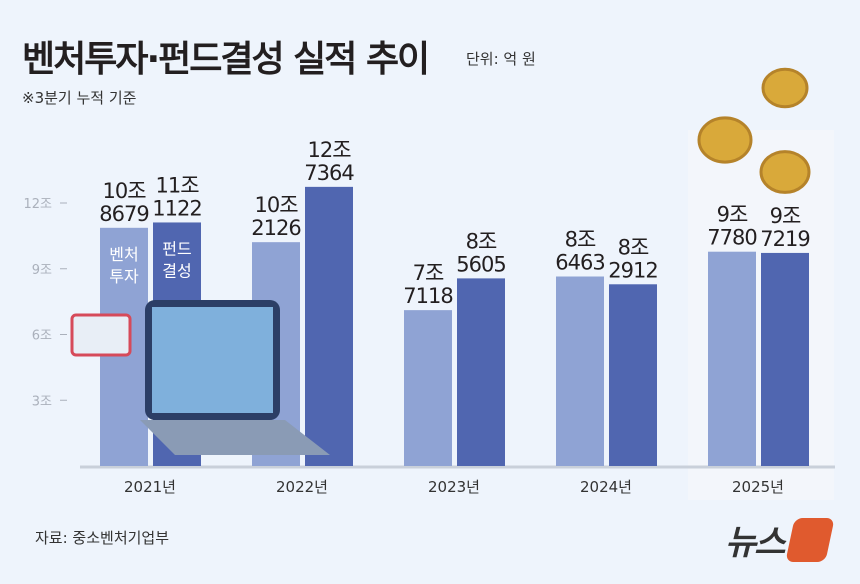 This screenshot has height=584, width=860. Describe the element at coordinates (480, 264) in the screenshot. I see `data-label-bottom: 5605` at that location.